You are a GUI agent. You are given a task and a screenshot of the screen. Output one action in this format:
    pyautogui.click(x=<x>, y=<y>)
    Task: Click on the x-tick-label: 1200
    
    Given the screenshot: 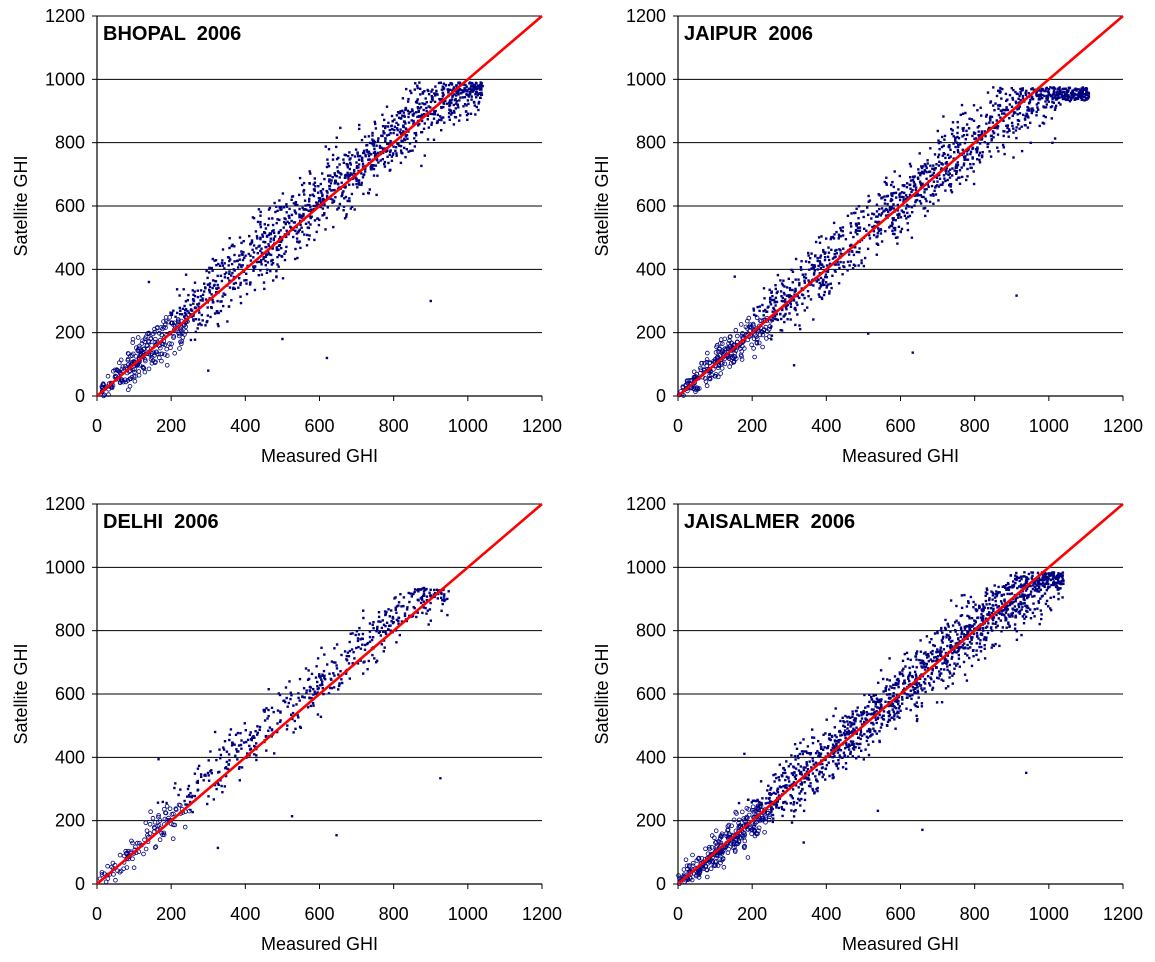 What is the action you would take?
    pyautogui.click(x=542, y=426)
    